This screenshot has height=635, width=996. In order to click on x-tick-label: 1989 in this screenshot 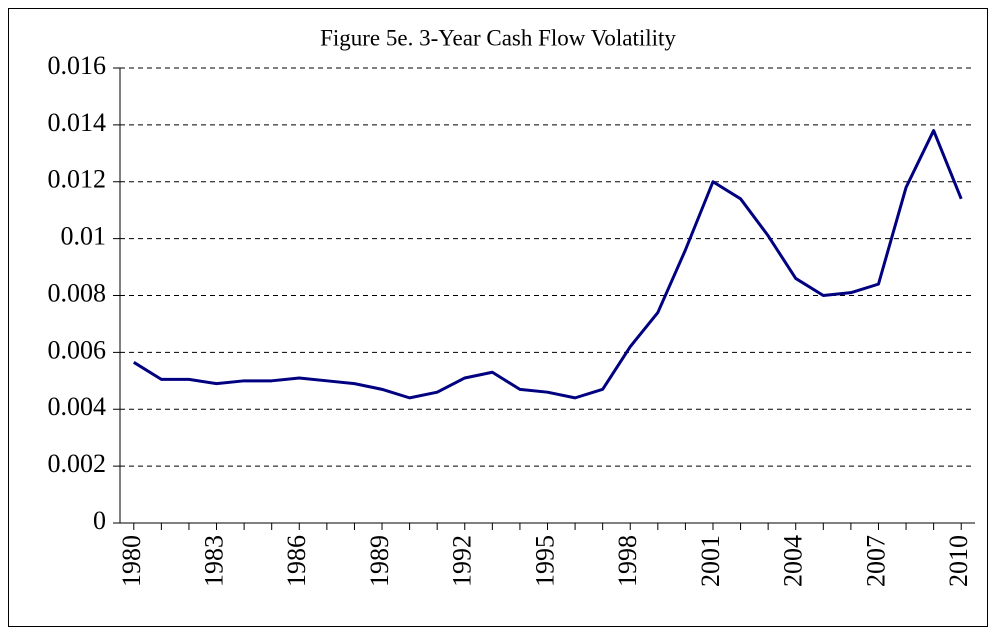, I will do `click(379, 561)`.